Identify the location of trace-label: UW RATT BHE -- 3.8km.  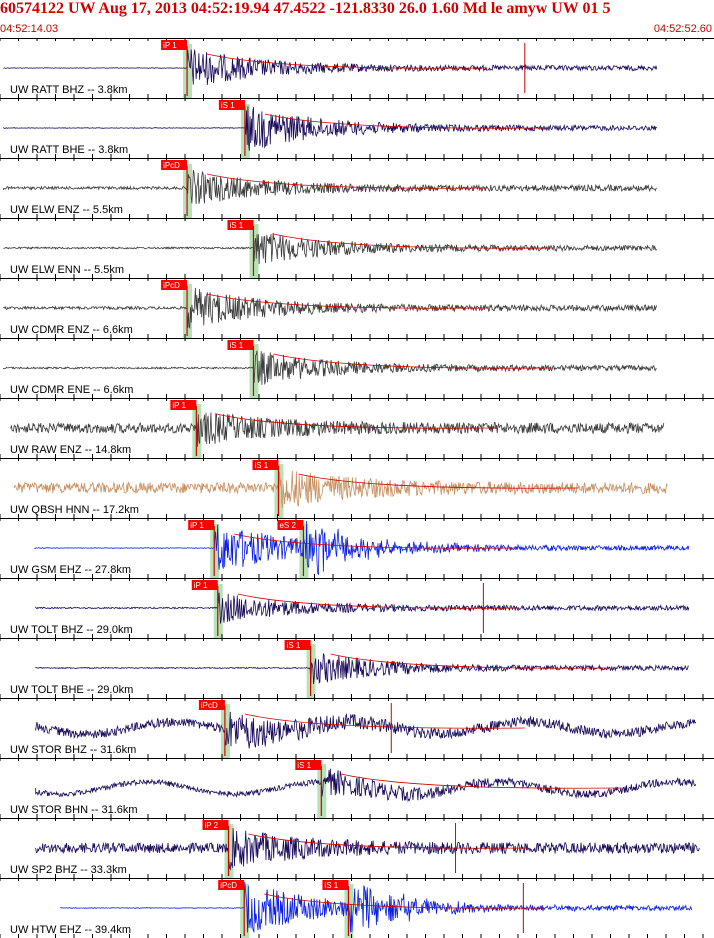
(69, 150).